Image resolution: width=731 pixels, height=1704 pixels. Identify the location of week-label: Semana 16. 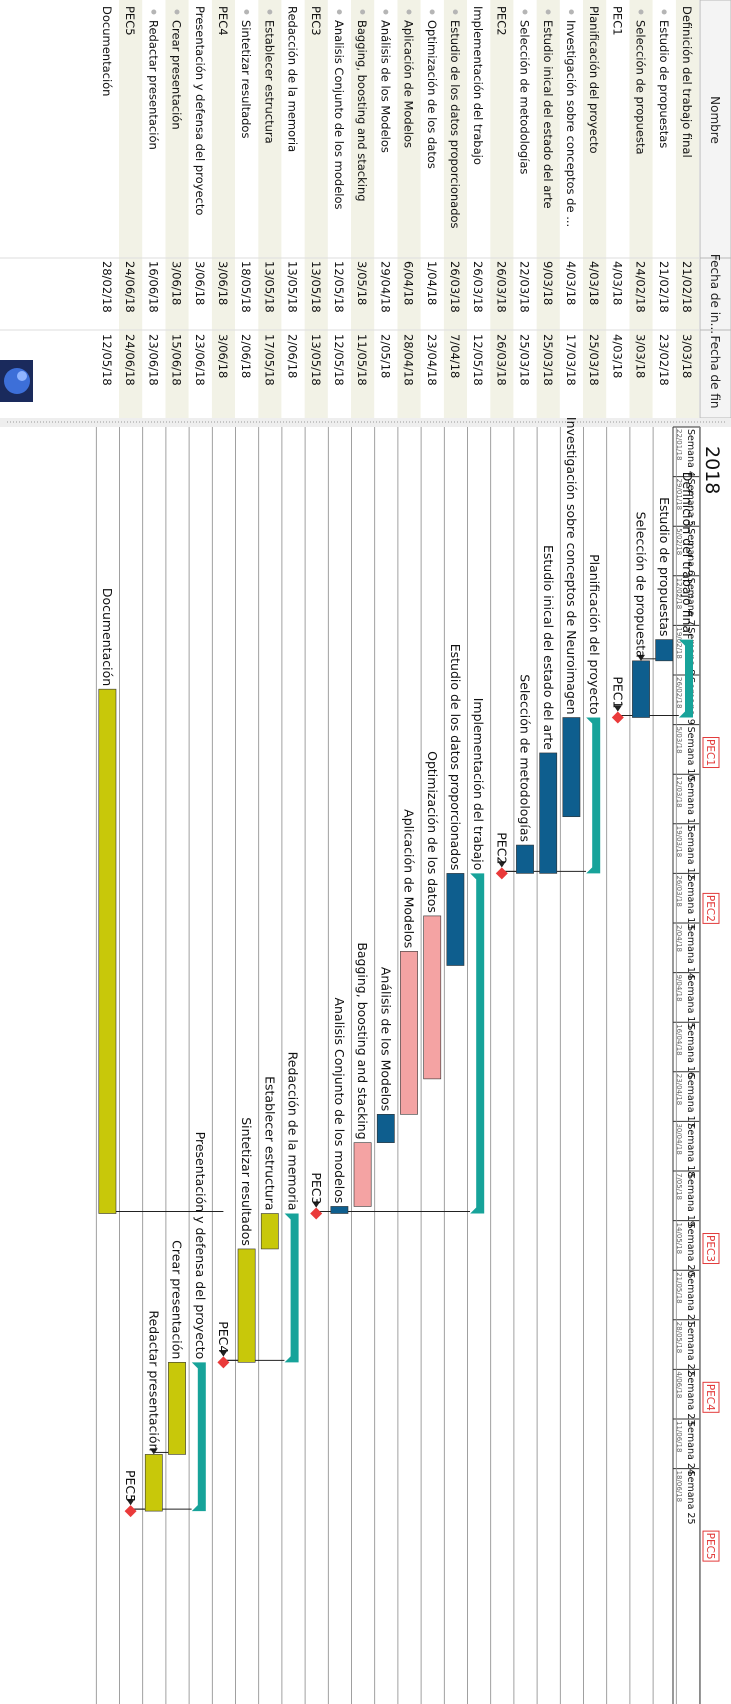
(690, 1051).